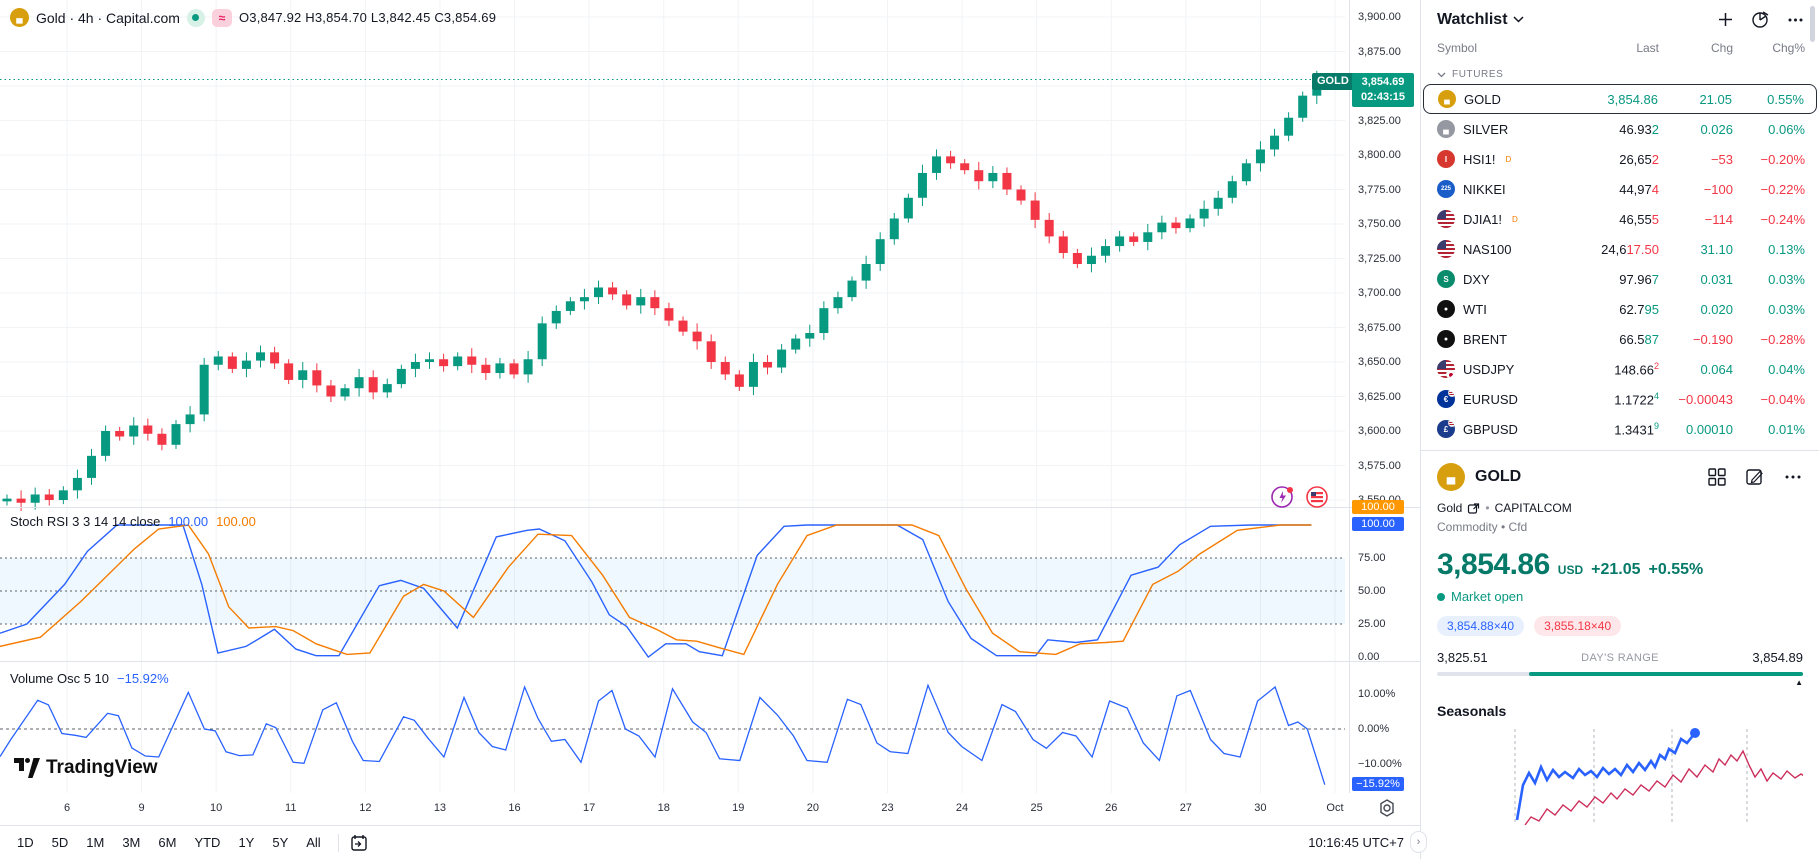 This screenshot has width=1819, height=859. I want to click on timeframe-5d-button: 5D, so click(60, 842).